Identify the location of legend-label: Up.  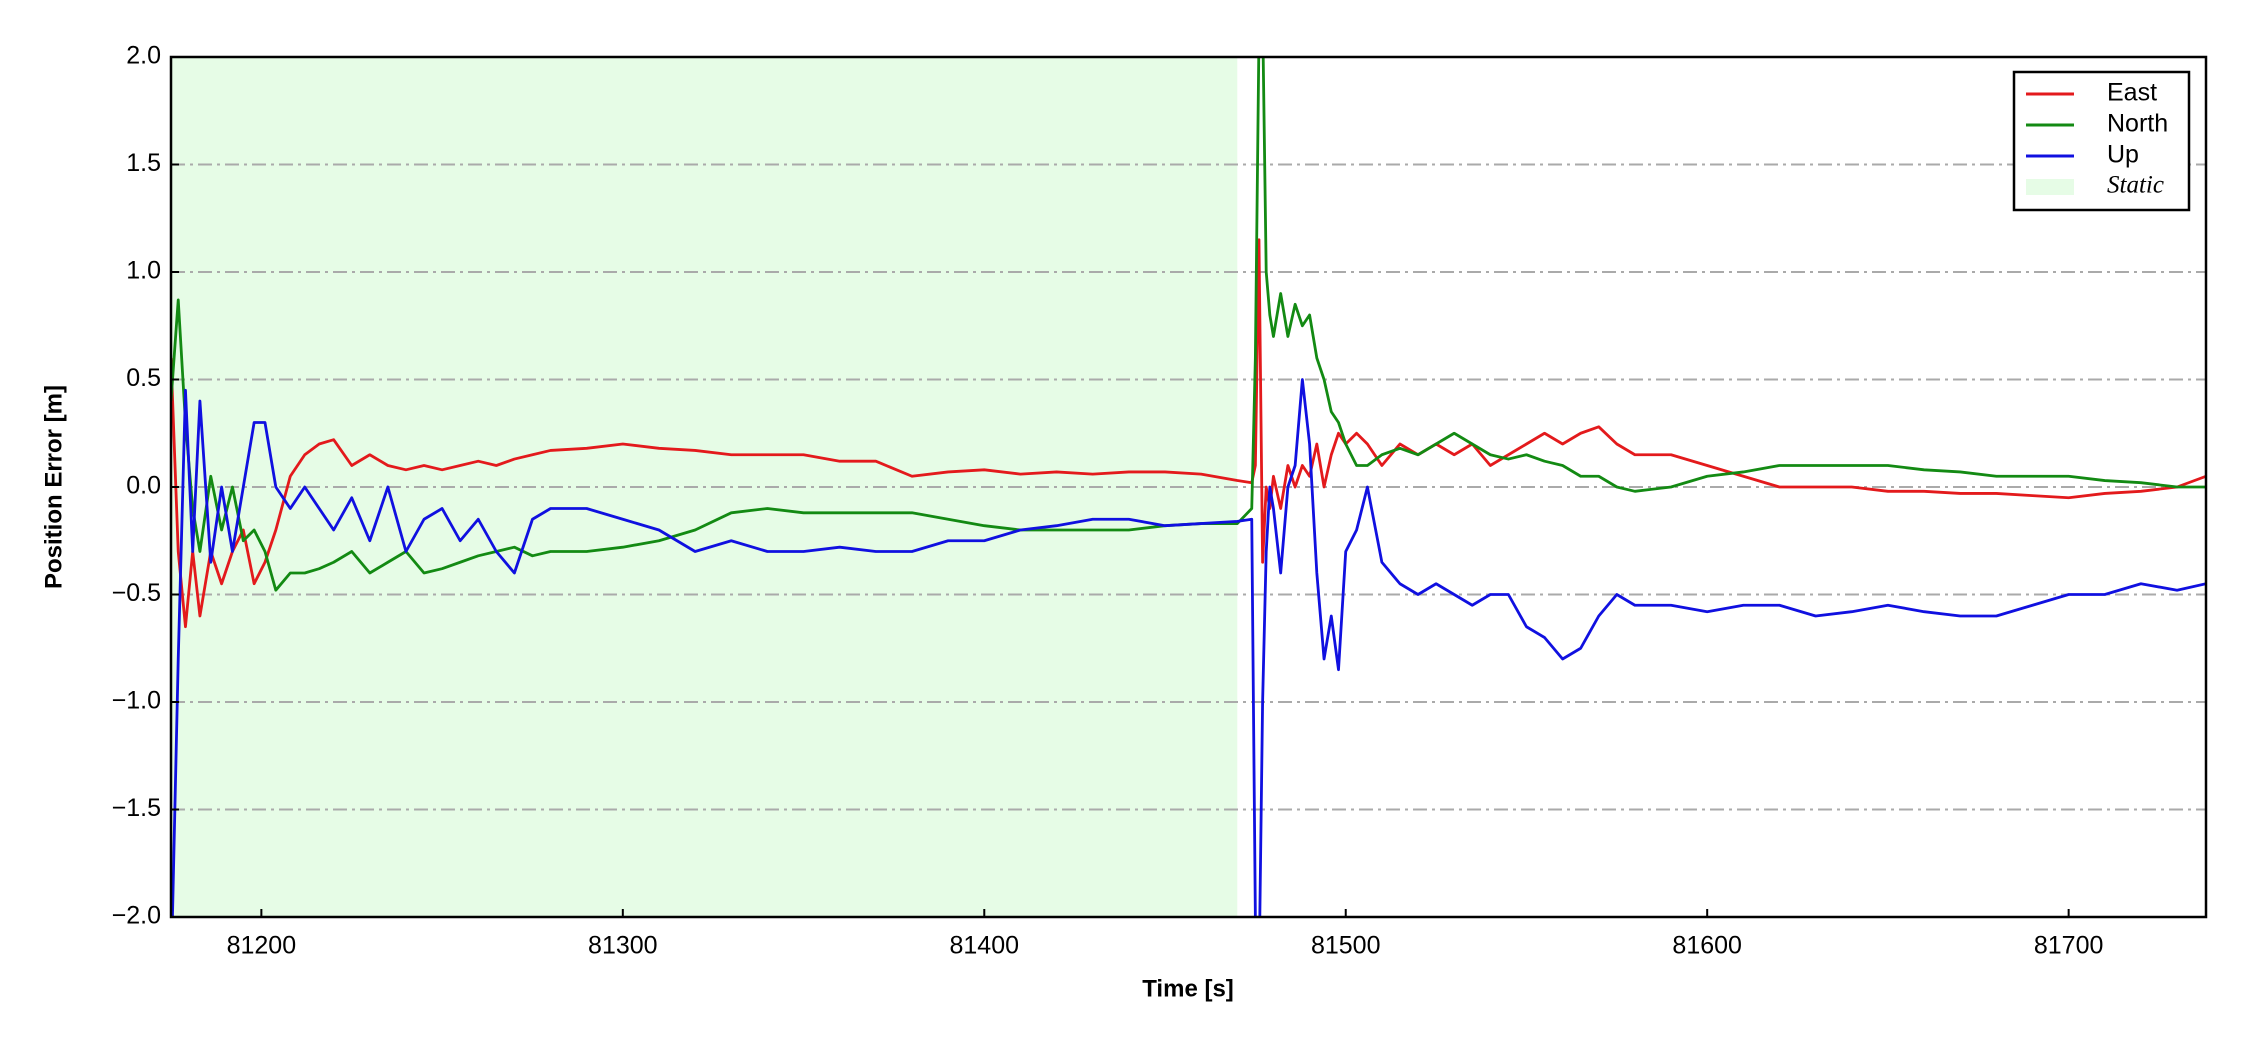
(2123, 155).